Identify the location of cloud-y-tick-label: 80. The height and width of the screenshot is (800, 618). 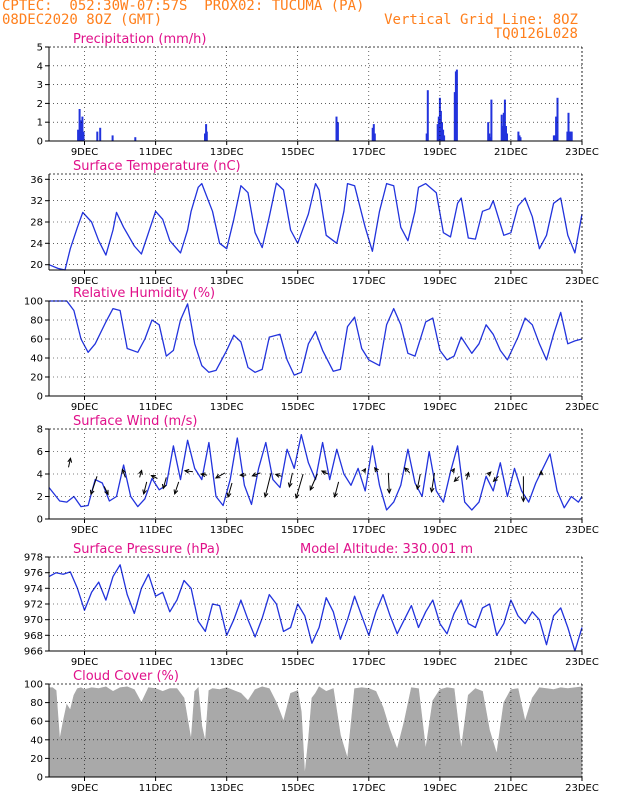
(36, 703).